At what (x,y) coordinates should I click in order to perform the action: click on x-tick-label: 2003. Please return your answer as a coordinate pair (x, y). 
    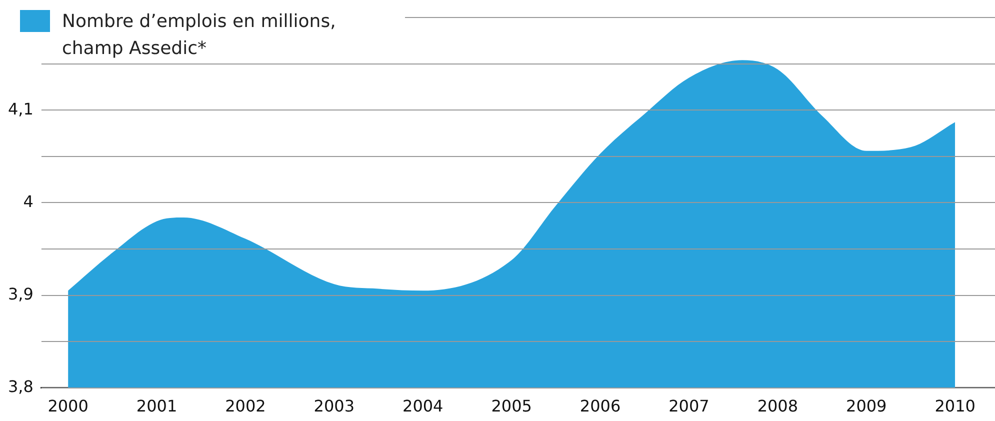
    Looking at the image, I should click on (334, 406).